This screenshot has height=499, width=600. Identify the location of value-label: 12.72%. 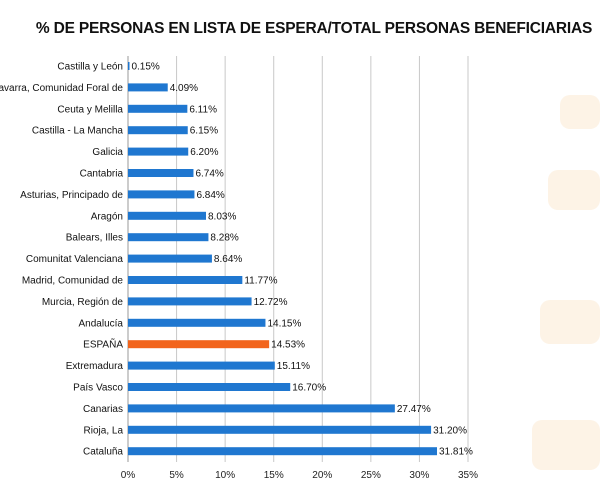
(271, 302).